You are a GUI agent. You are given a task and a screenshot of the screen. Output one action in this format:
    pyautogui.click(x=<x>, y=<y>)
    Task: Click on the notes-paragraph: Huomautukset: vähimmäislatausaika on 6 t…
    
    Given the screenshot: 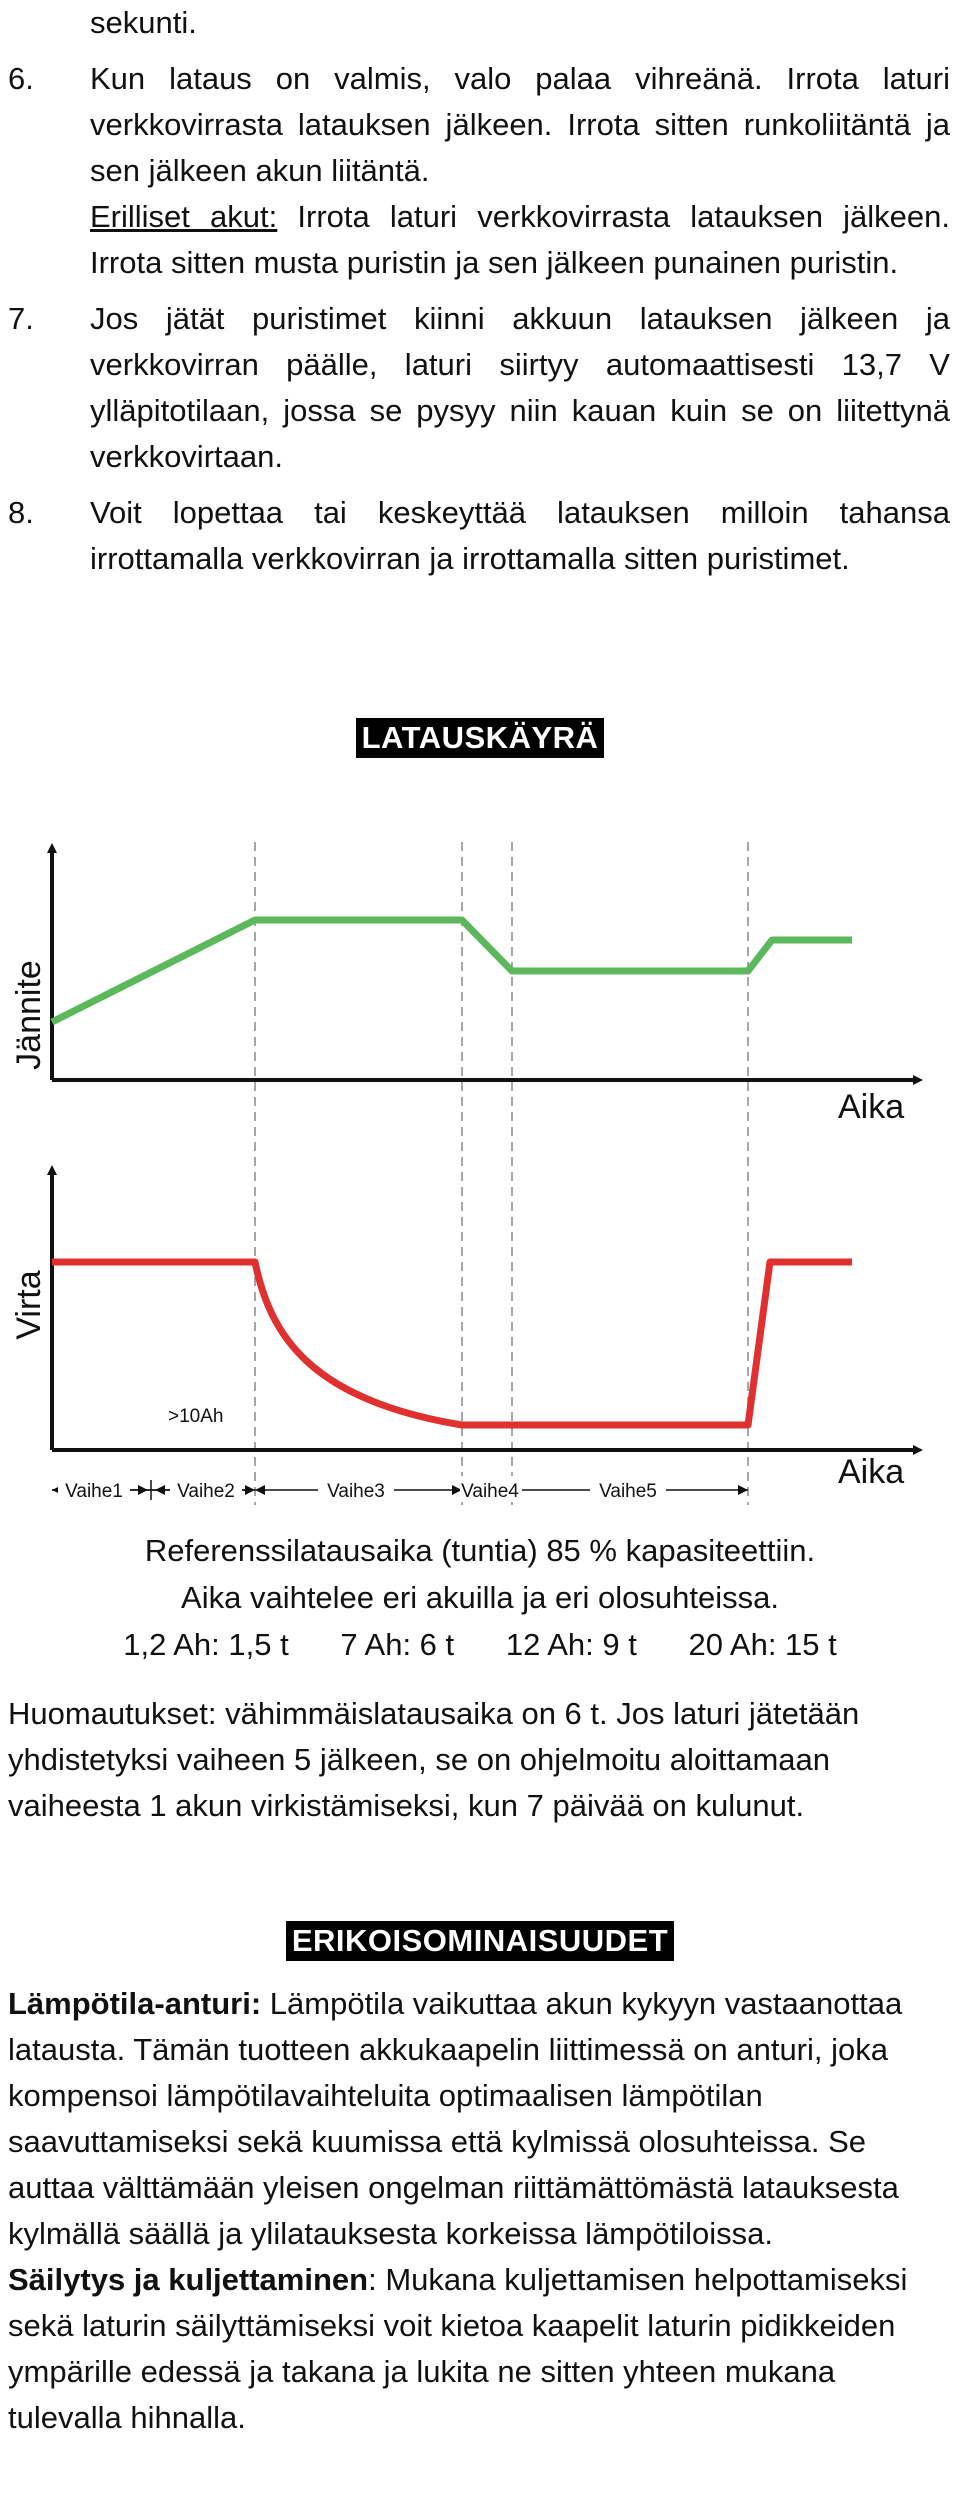 What is the action you would take?
    pyautogui.click(x=434, y=1759)
    